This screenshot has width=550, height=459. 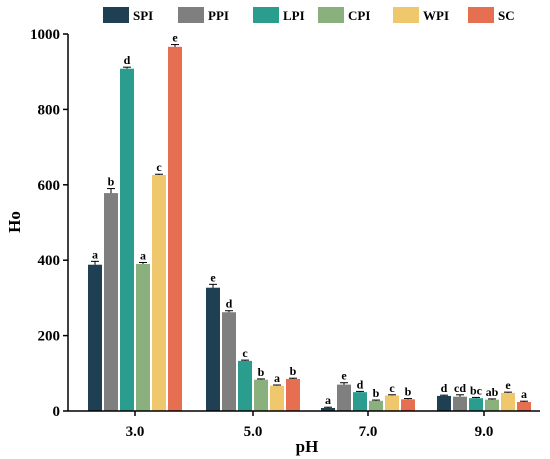 I want to click on bar-spi-7.0, so click(x=328, y=409).